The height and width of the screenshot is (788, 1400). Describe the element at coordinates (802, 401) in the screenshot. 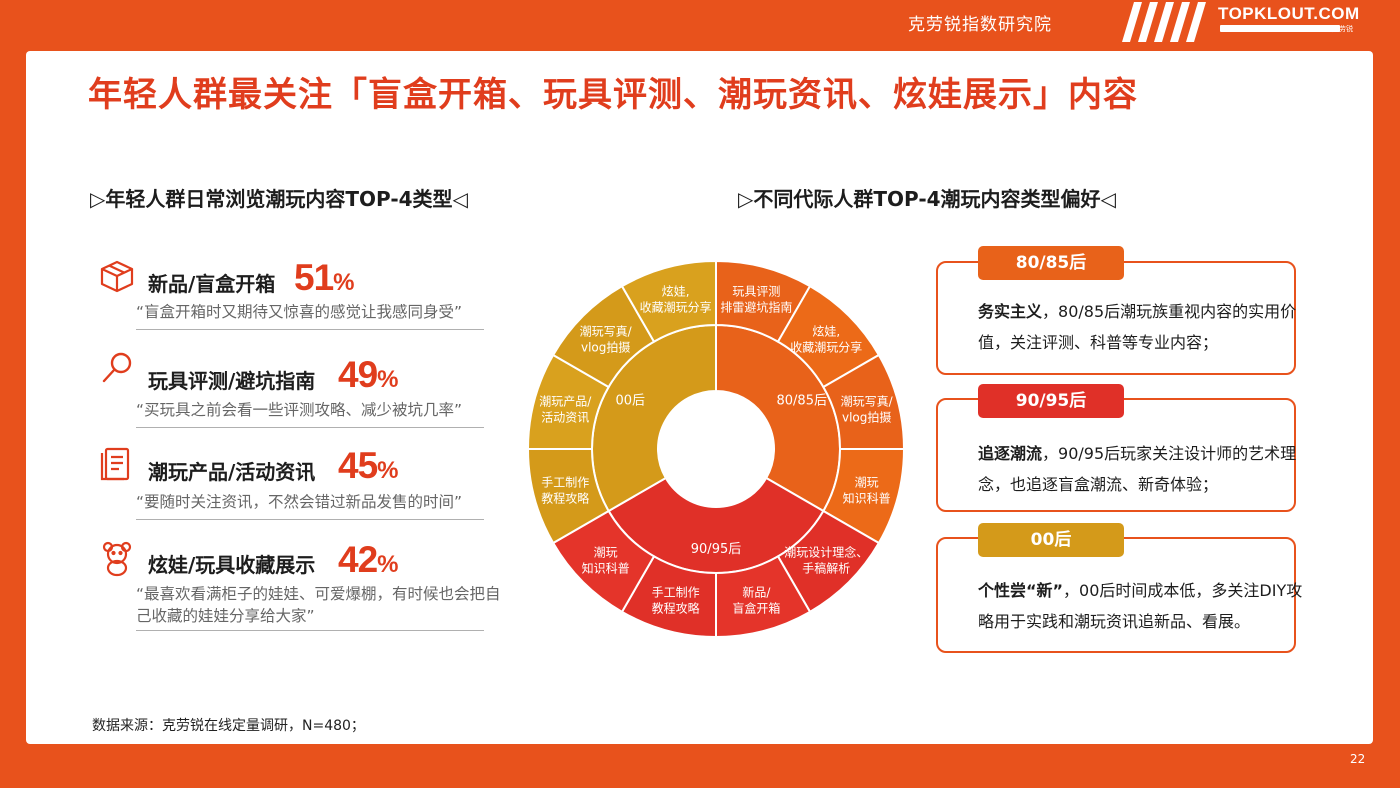

I see `inner-ring-label: 80/85后` at that location.